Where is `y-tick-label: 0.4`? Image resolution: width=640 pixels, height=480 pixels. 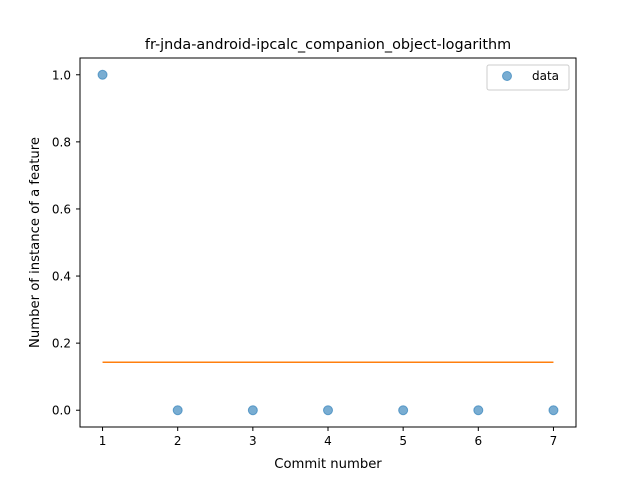 y-tick-label: 0.4 is located at coordinates (61, 277).